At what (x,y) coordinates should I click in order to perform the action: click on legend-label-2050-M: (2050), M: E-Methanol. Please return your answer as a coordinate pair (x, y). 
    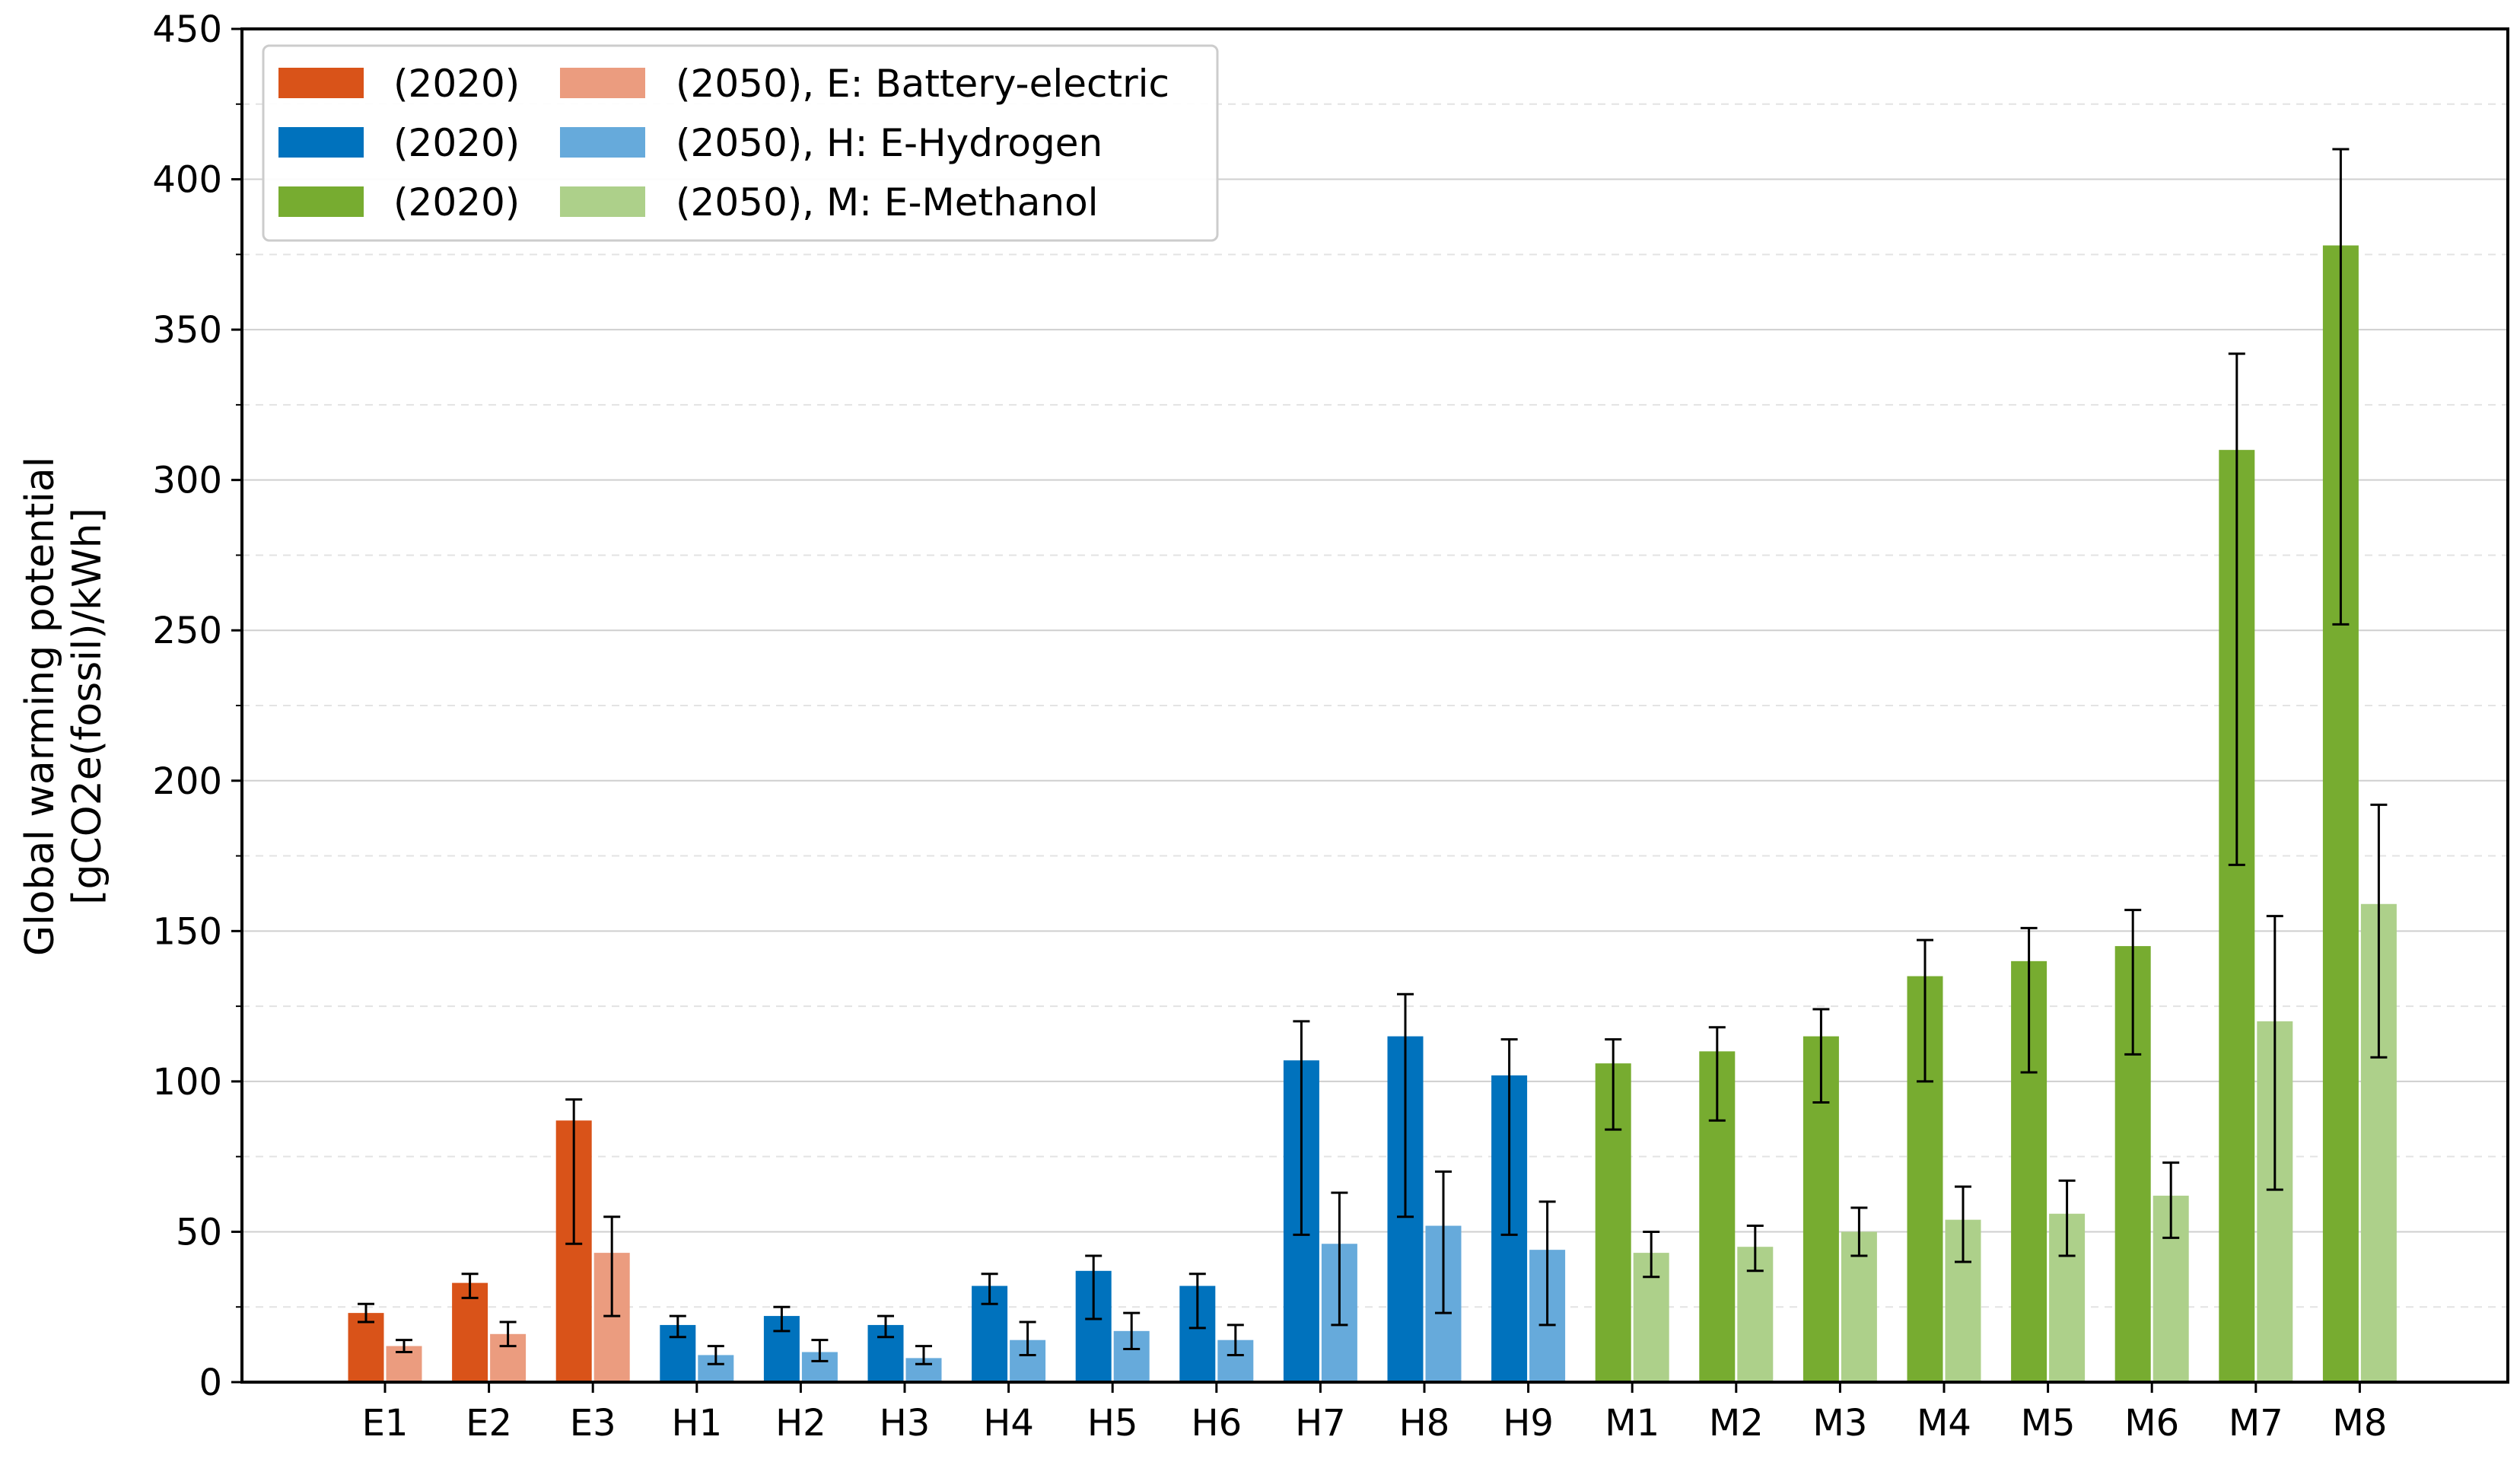
    Looking at the image, I should click on (887, 202).